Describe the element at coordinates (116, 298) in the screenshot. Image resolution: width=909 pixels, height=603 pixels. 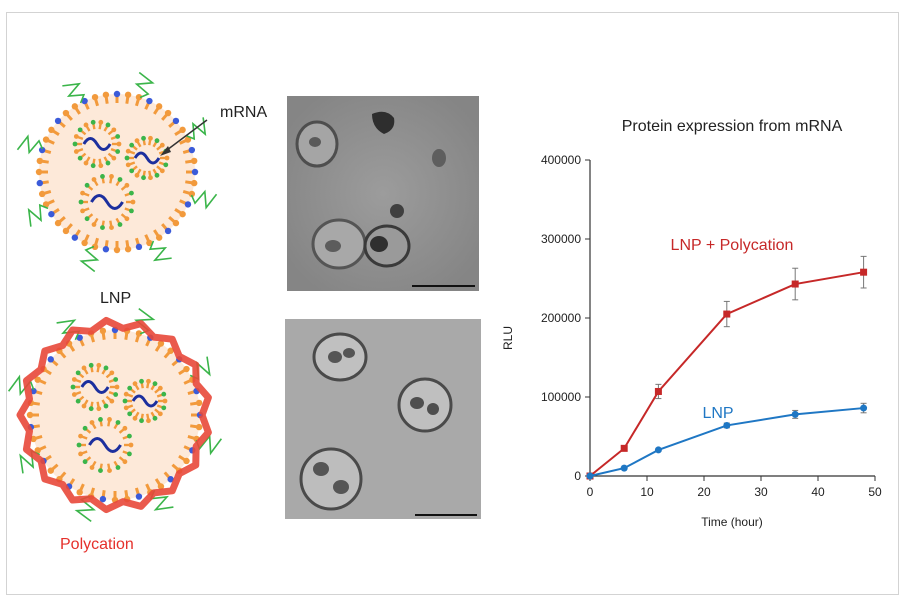
I see `lnp-label: LNP` at that location.